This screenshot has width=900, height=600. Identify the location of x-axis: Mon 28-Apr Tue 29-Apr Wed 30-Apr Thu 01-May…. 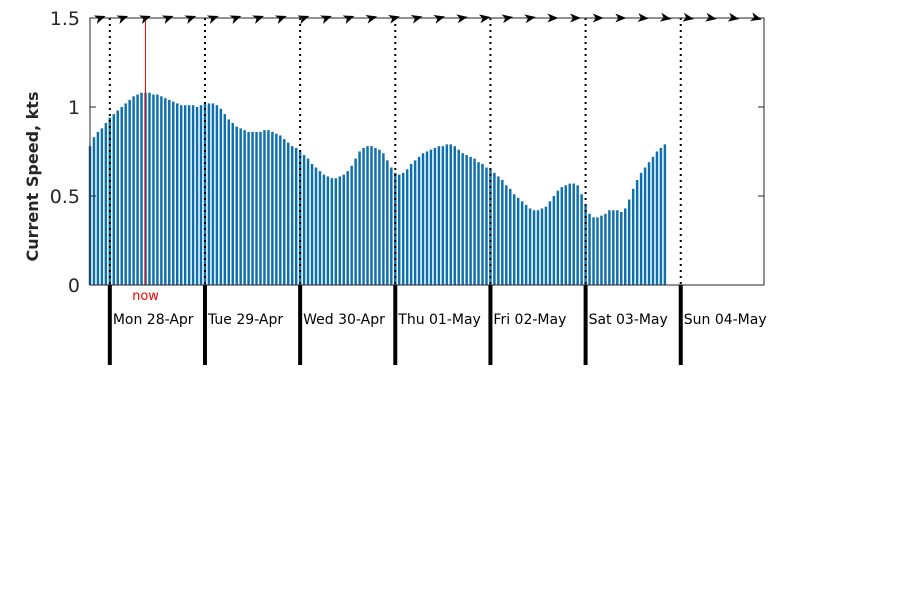
(437, 325).